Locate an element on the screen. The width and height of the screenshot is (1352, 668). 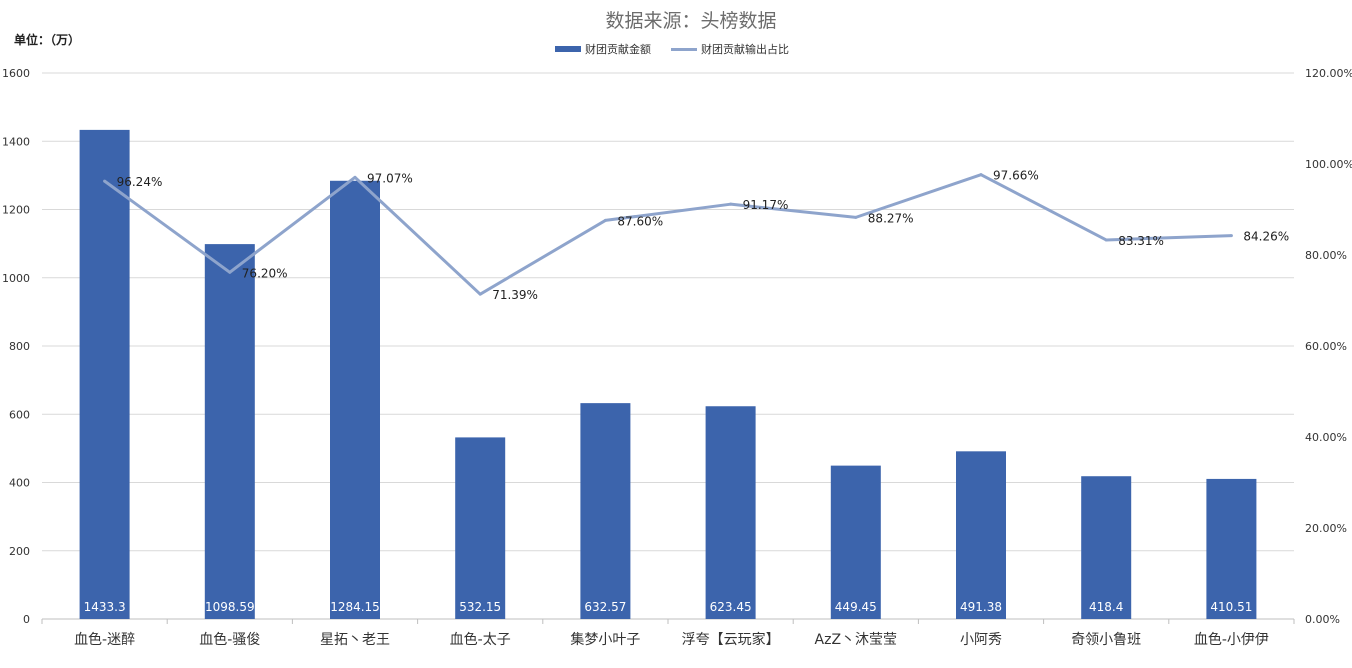
left-tick-label: 1000 is located at coordinates (16, 278).